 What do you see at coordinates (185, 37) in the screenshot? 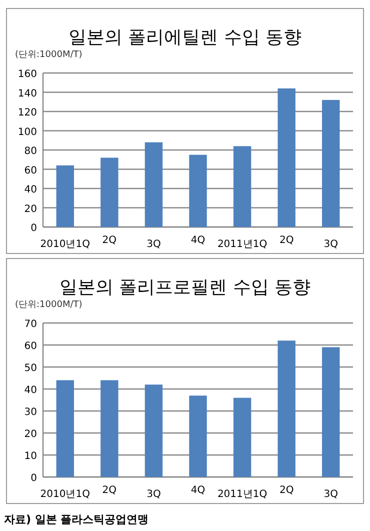
I see `chart-title: 일본의 폴리에틸렌 수입 동향` at bounding box center [185, 37].